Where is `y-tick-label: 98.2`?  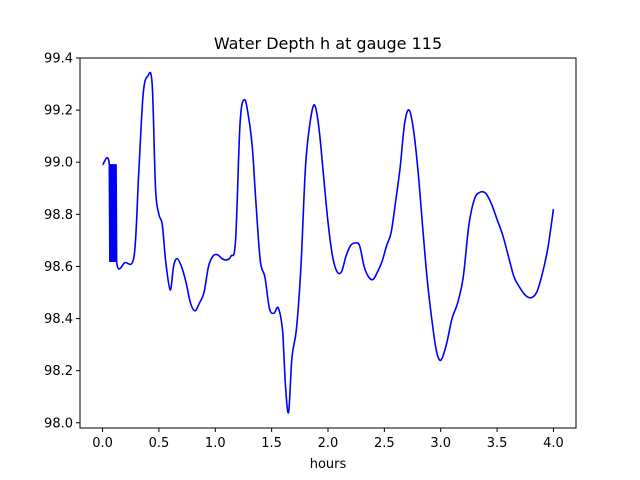 y-tick-label: 98.2 is located at coordinates (58, 371).